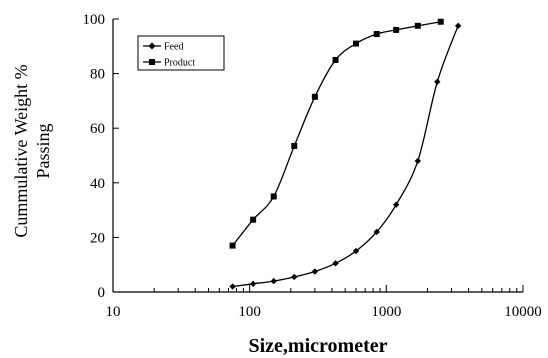 The image size is (548, 358). I want to click on y-tick-label: 40, so click(97, 184).